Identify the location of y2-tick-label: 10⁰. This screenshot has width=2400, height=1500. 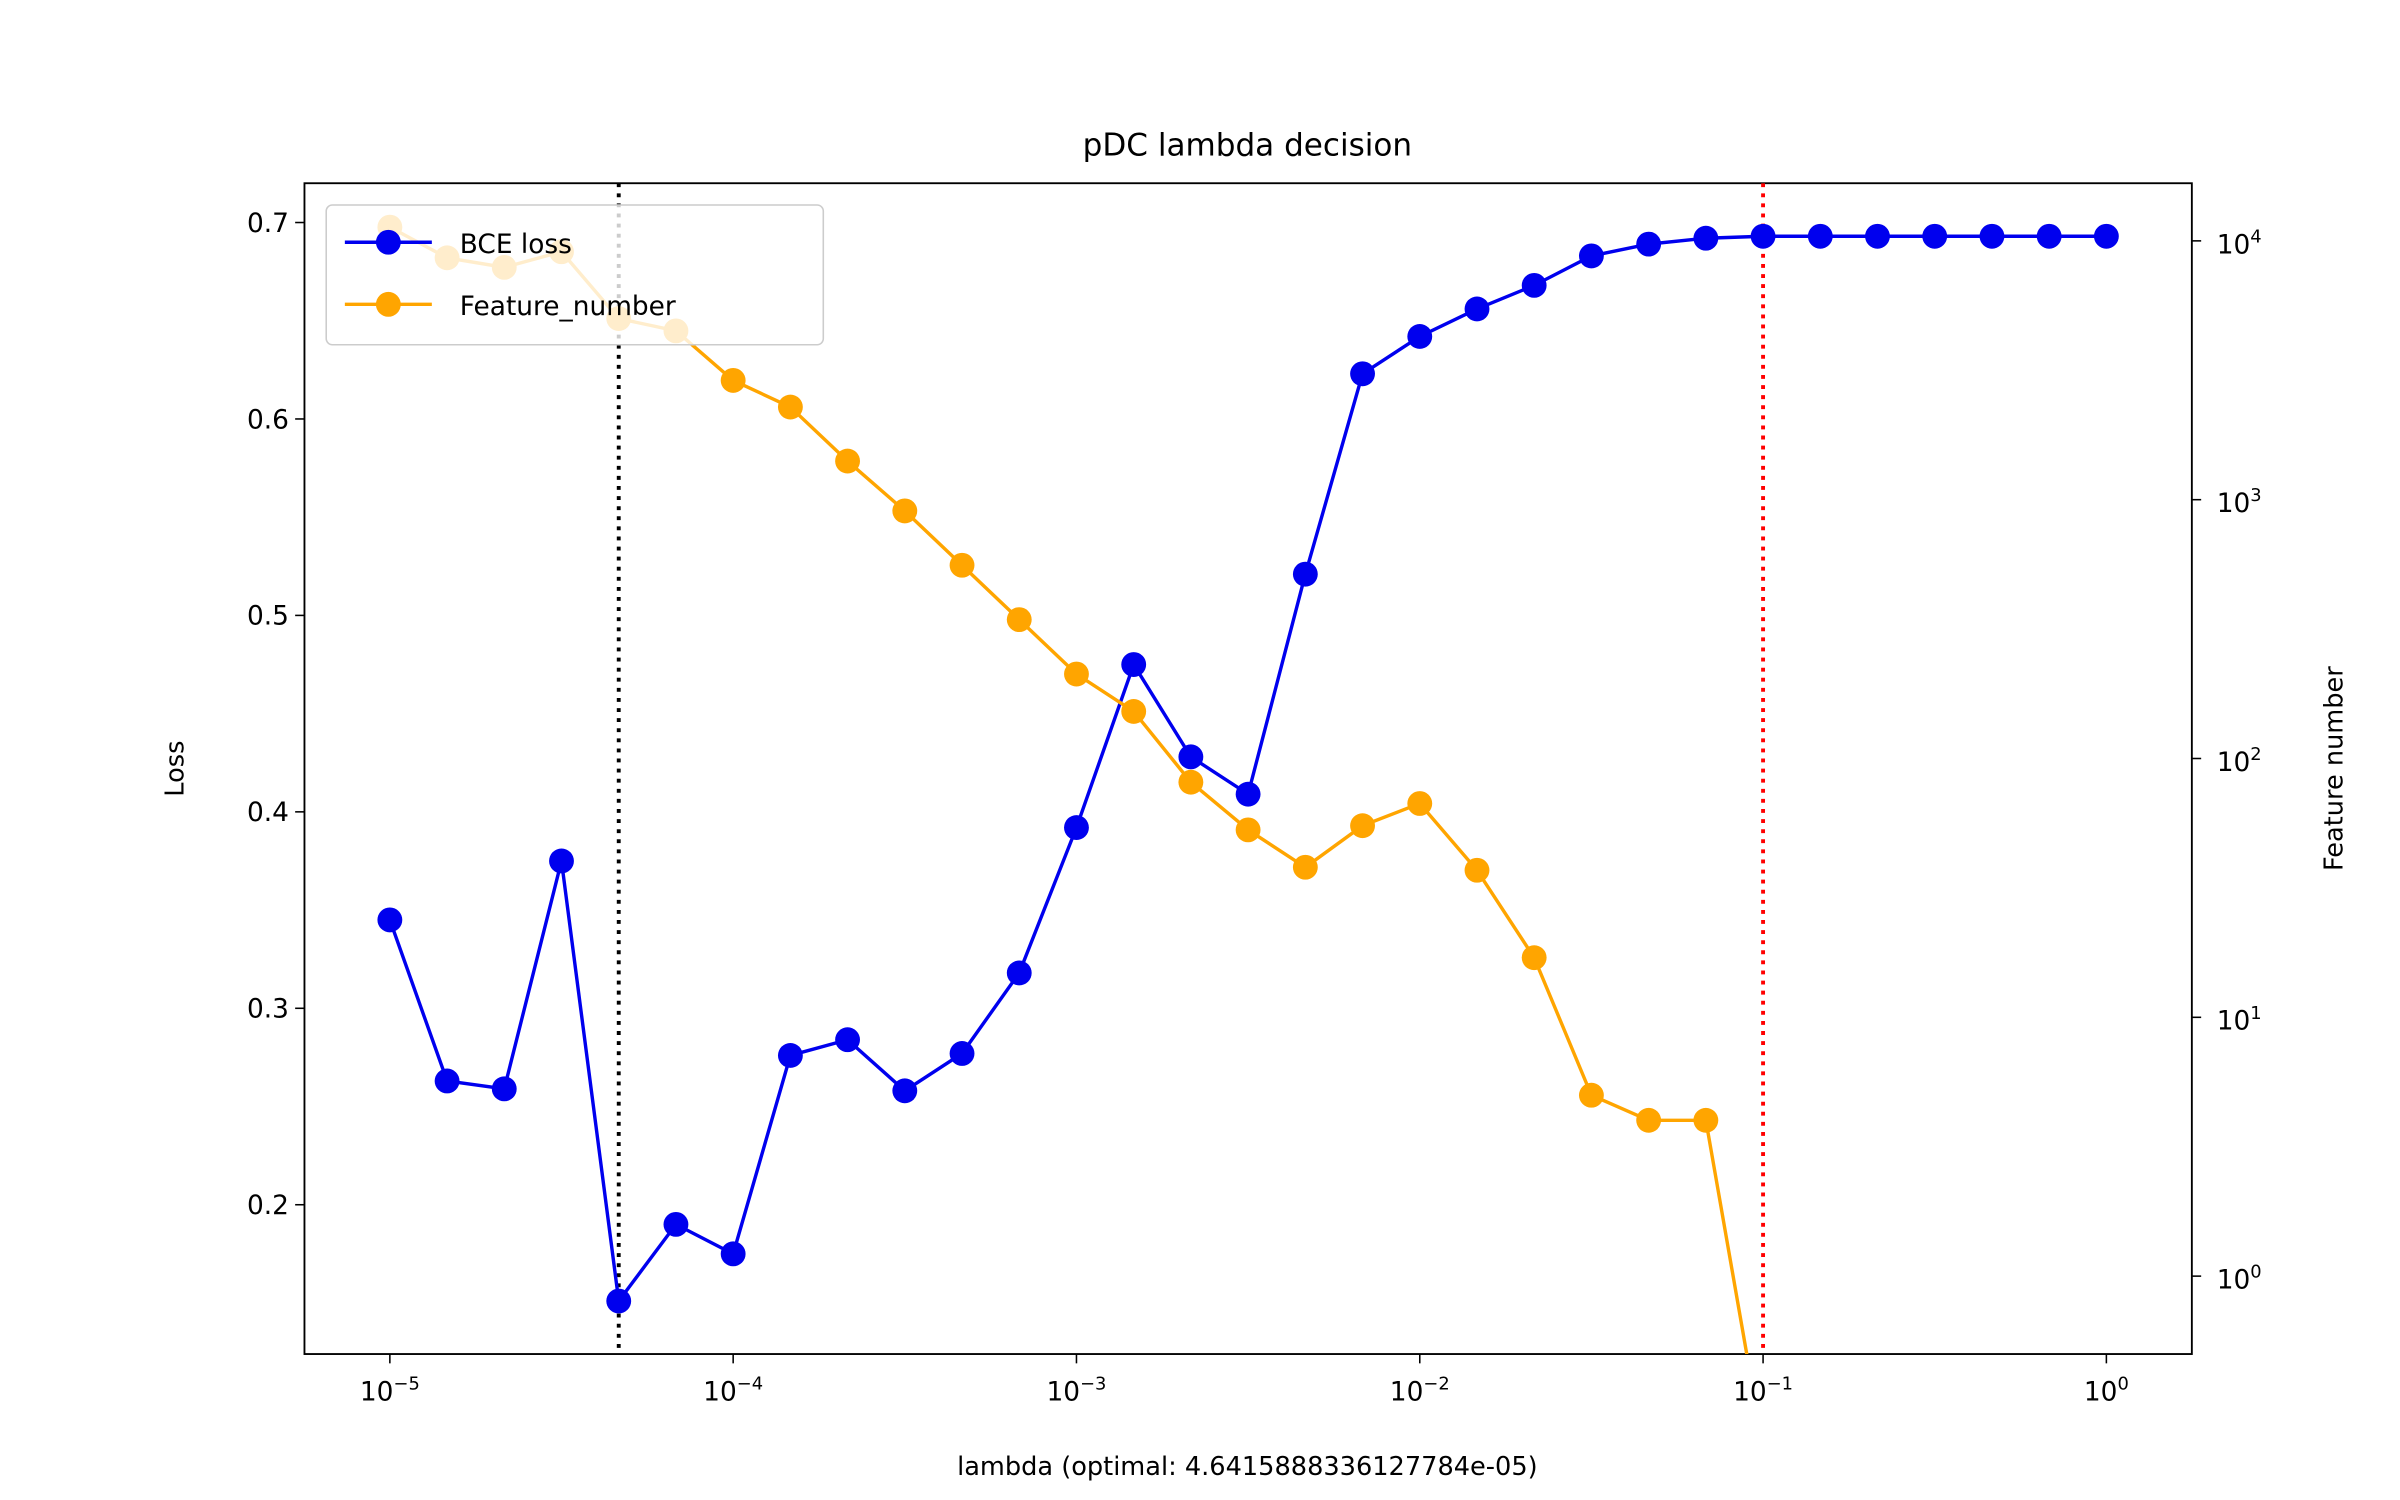
(2239, 1279).